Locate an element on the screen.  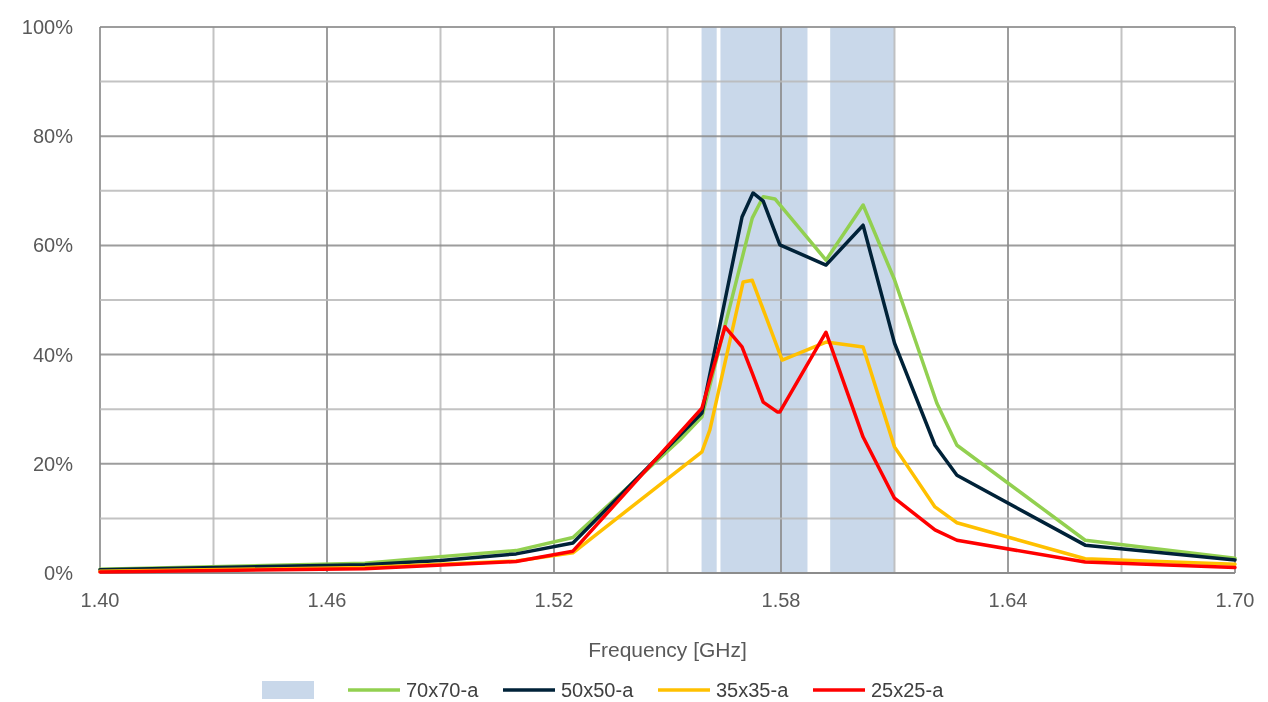
legend-label: 50x50-a is located at coordinates (598, 690).